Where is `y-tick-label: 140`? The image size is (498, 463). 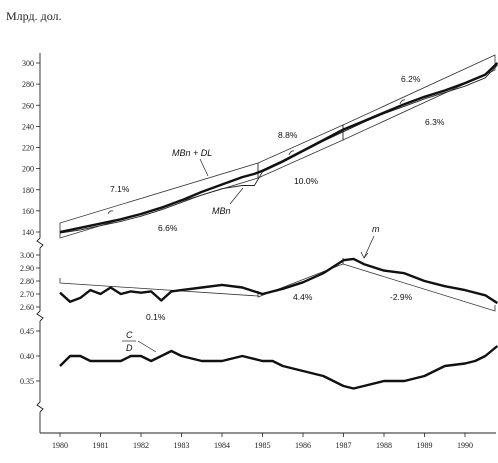
y-tick-label: 140 is located at coordinates (28, 232).